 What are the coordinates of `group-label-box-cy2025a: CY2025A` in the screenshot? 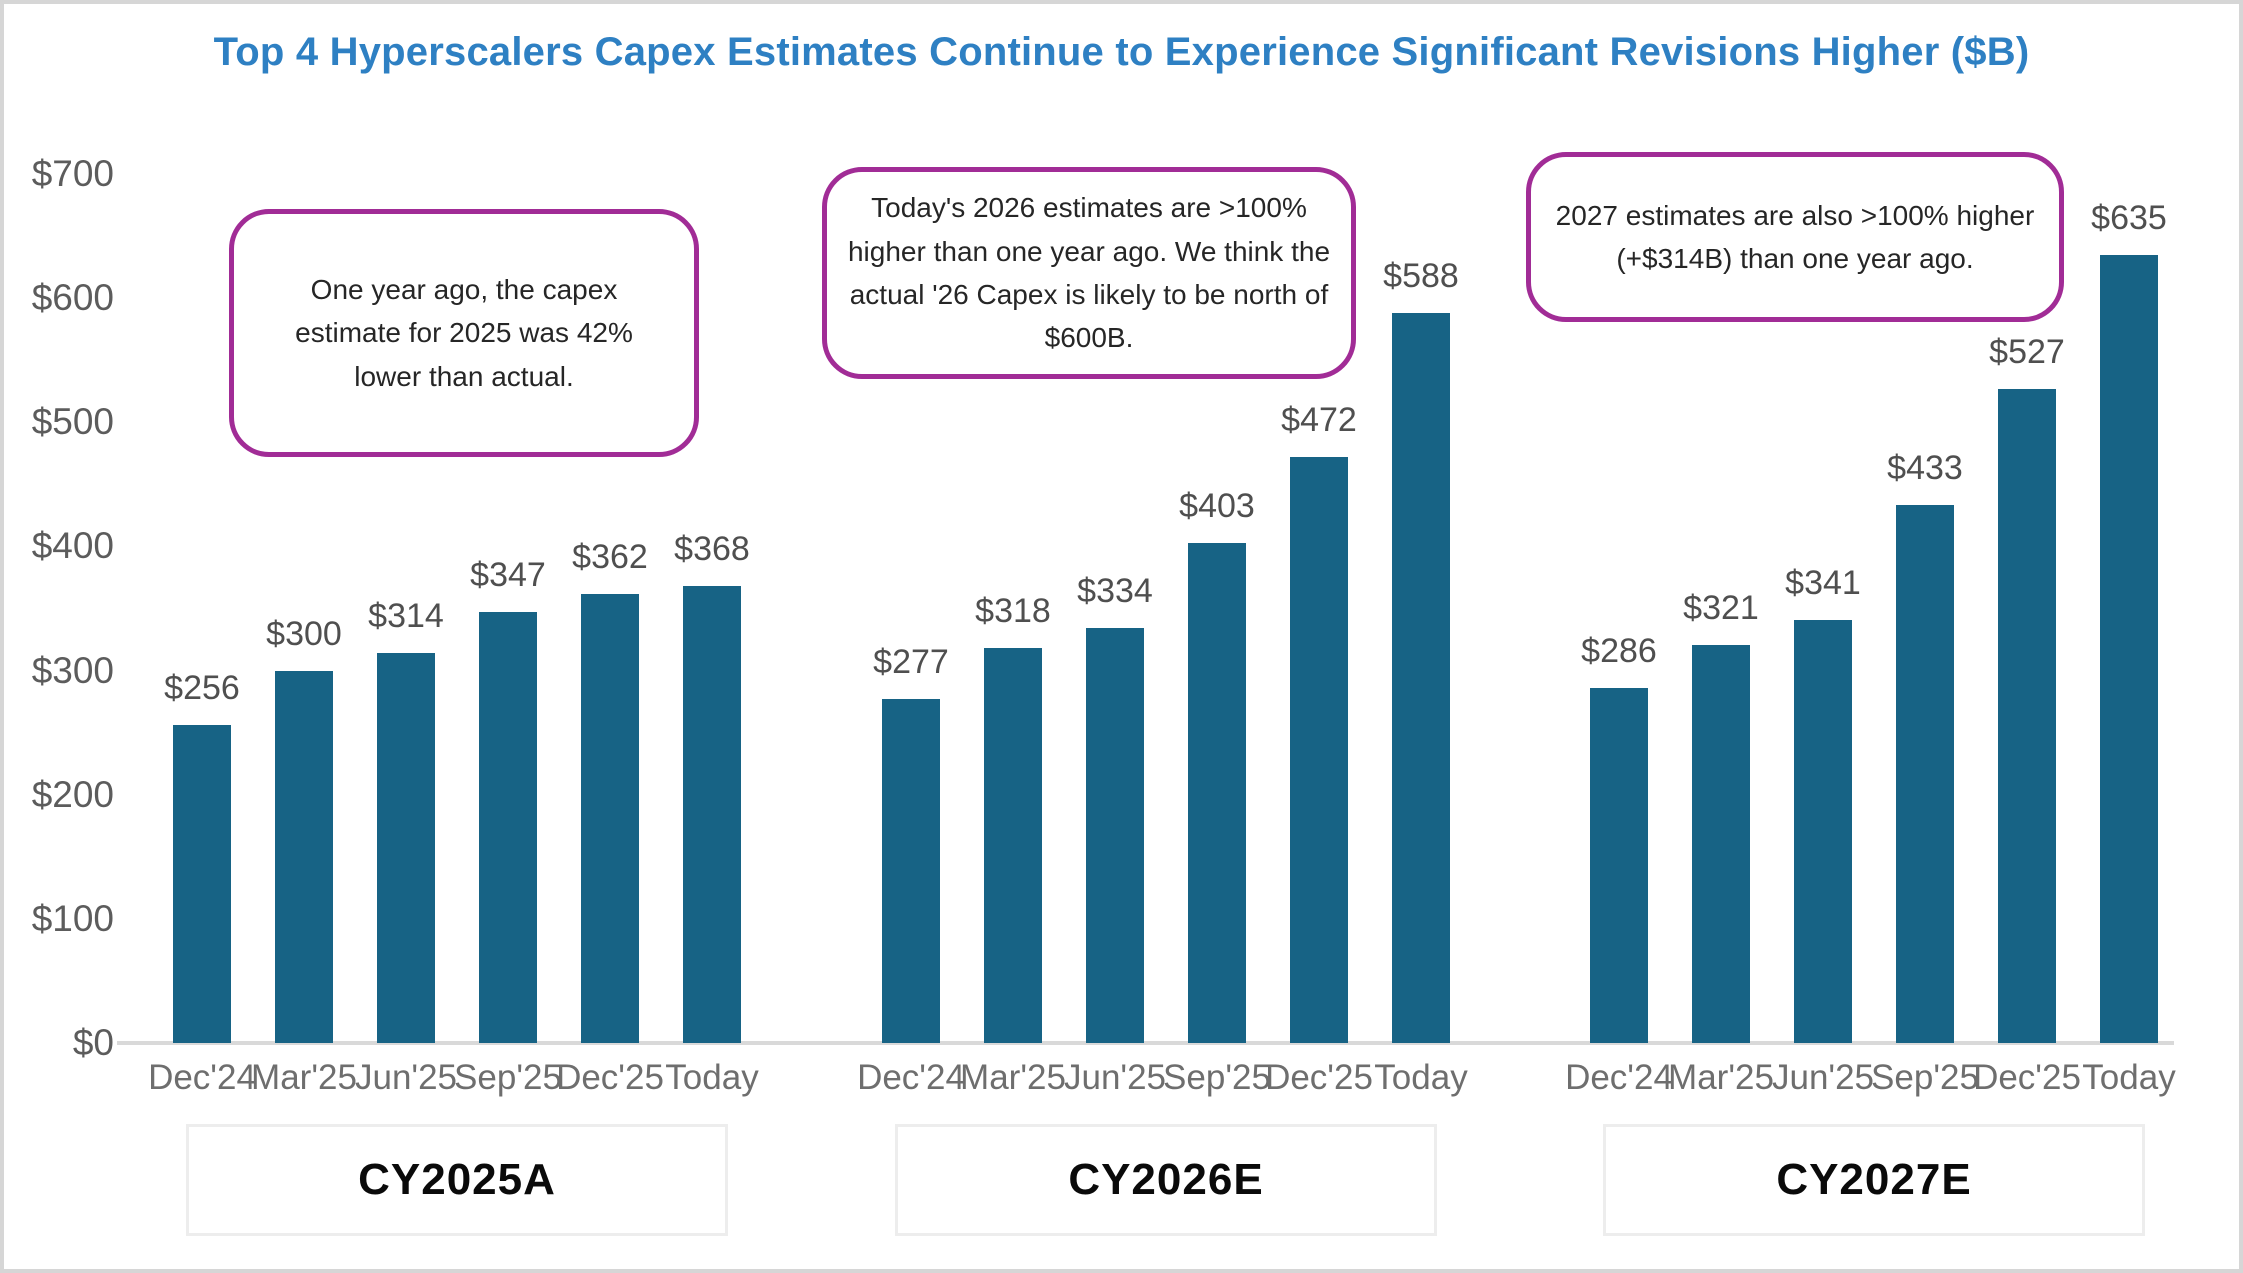 It's located at (457, 1180).